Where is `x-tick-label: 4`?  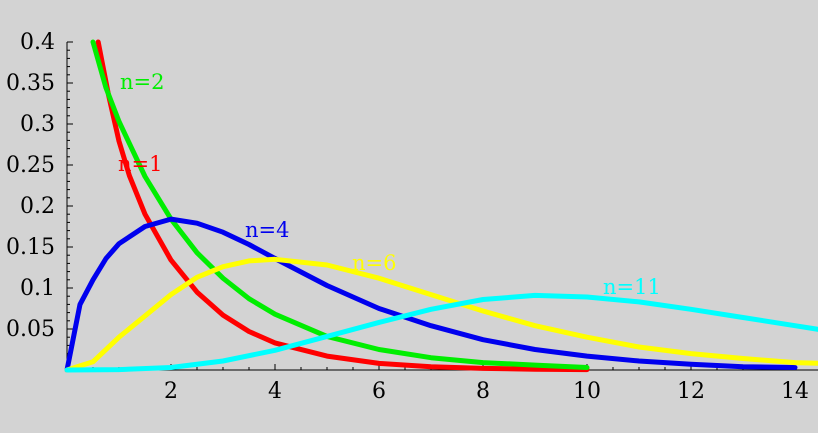 x-tick-label: 4 is located at coordinates (275, 391).